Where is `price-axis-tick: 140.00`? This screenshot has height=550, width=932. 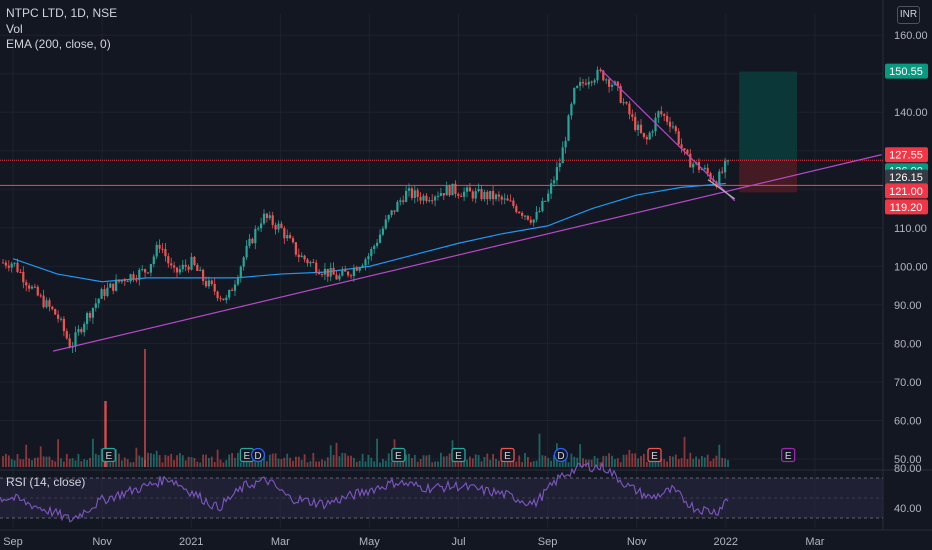
price-axis-tick: 140.00 is located at coordinates (911, 113).